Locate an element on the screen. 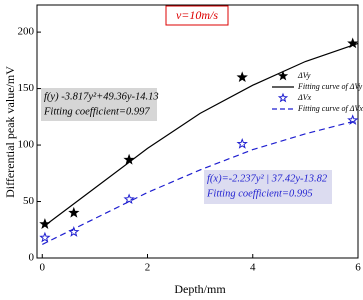 The height and width of the screenshot is (300, 363). y-tick-label: 100 is located at coordinates (26, 145).